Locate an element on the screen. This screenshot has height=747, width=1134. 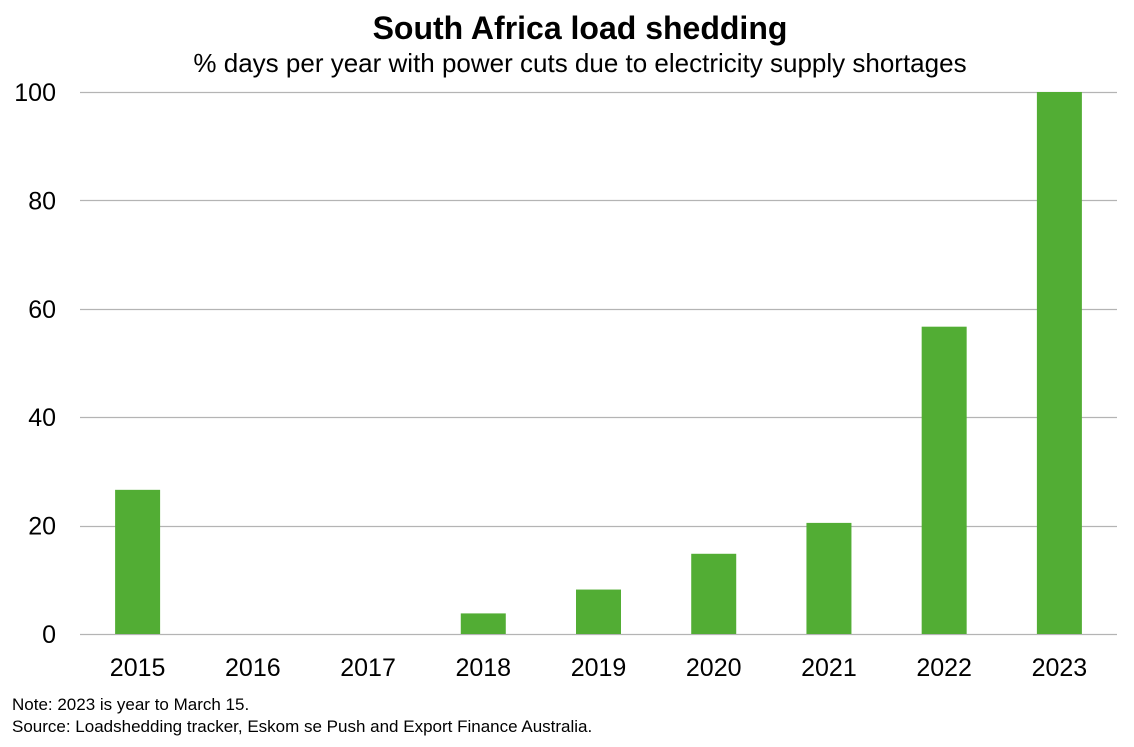
x-tick-label-2021: 2021 is located at coordinates (829, 668).